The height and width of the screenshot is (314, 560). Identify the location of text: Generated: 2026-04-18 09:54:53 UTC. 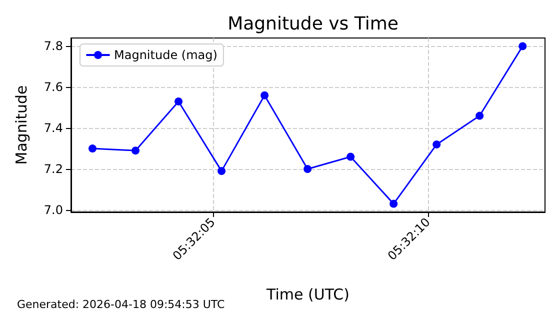
(121, 304).